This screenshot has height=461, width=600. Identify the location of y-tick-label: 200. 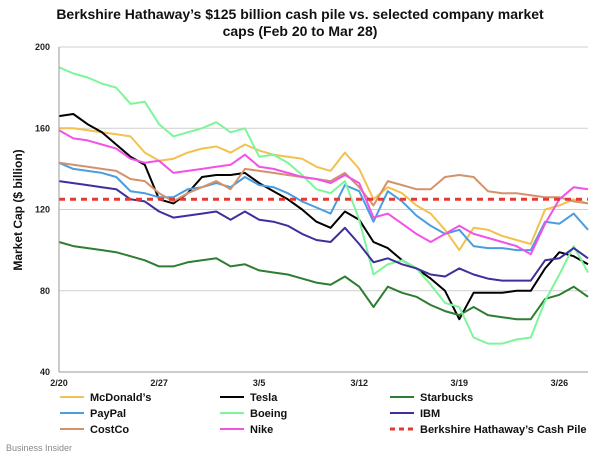
(42, 47).